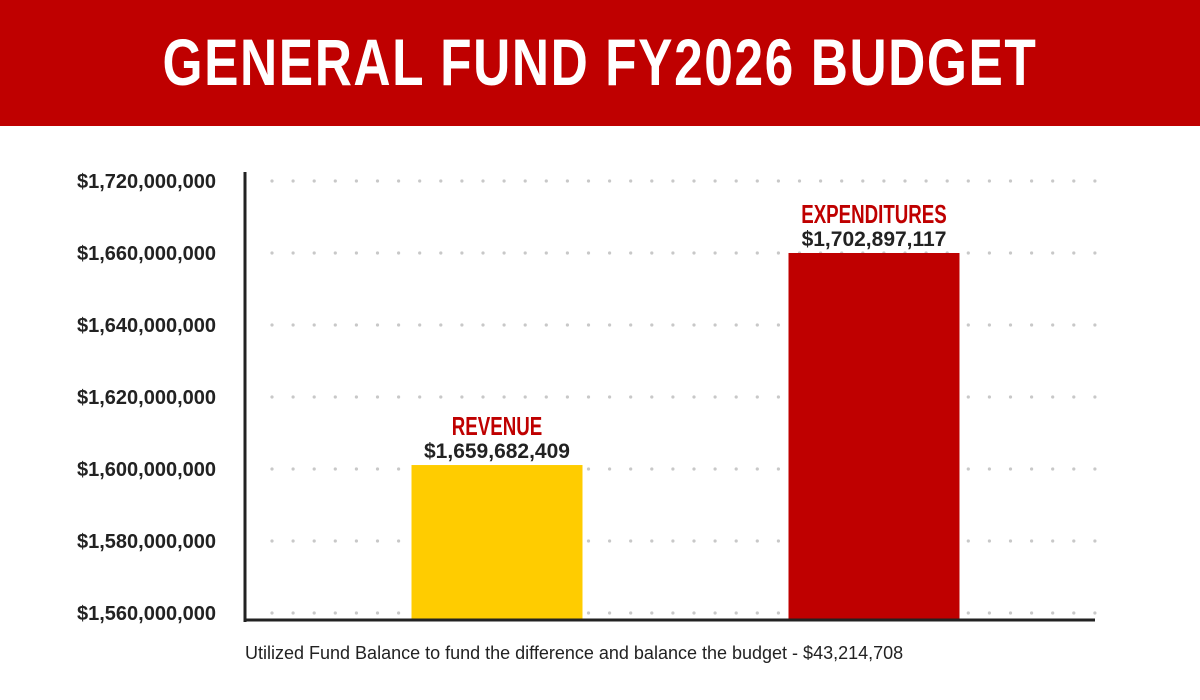 The image size is (1200, 700). I want to click on y-tick-label: $1,580,000,000, so click(146, 542).